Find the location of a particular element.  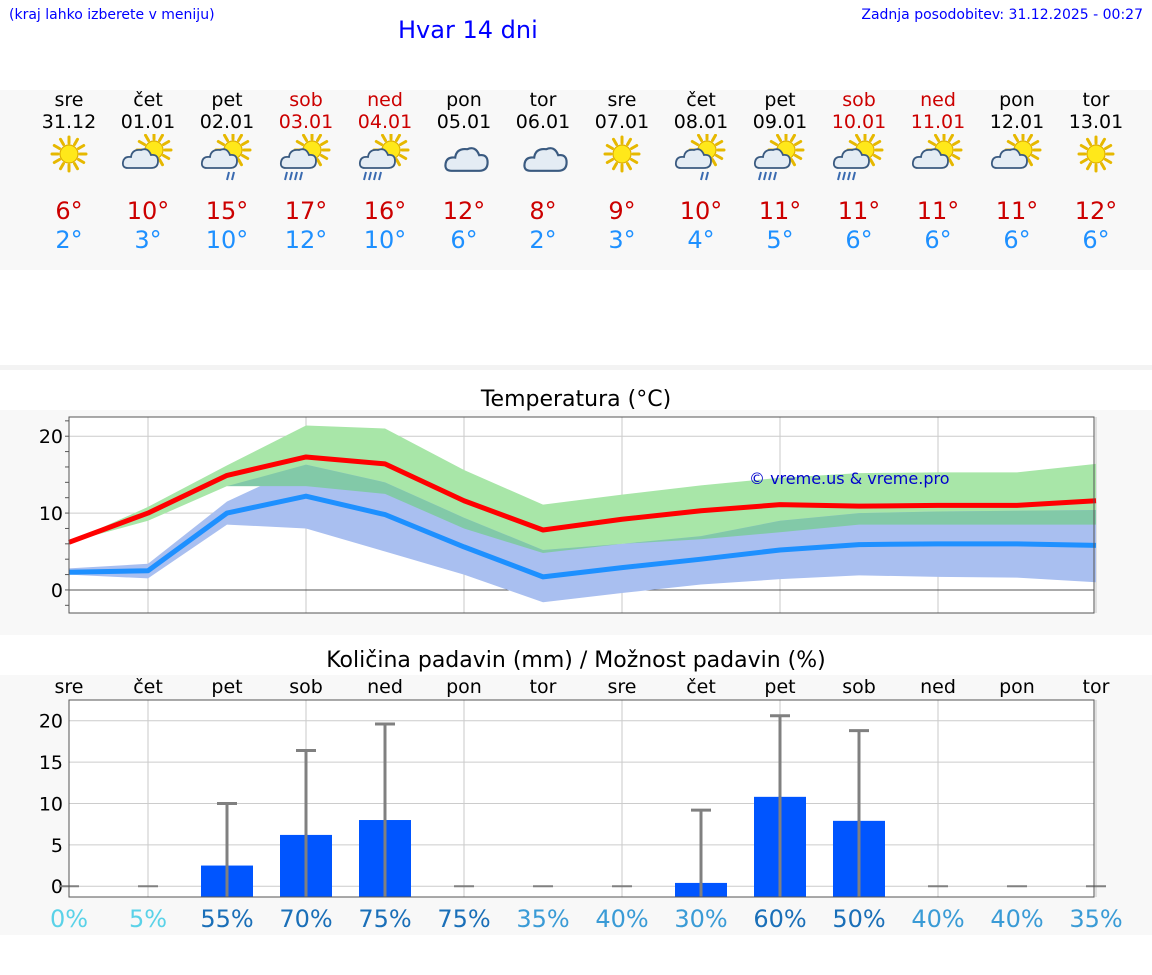

temp-min: 12° is located at coordinates (306, 240).